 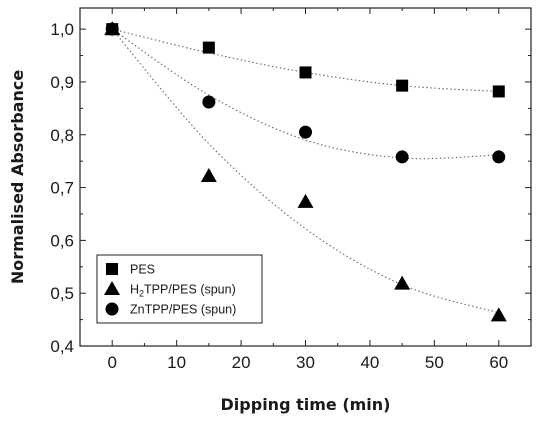 I want to click on x-tick-label: 20, so click(x=241, y=362).